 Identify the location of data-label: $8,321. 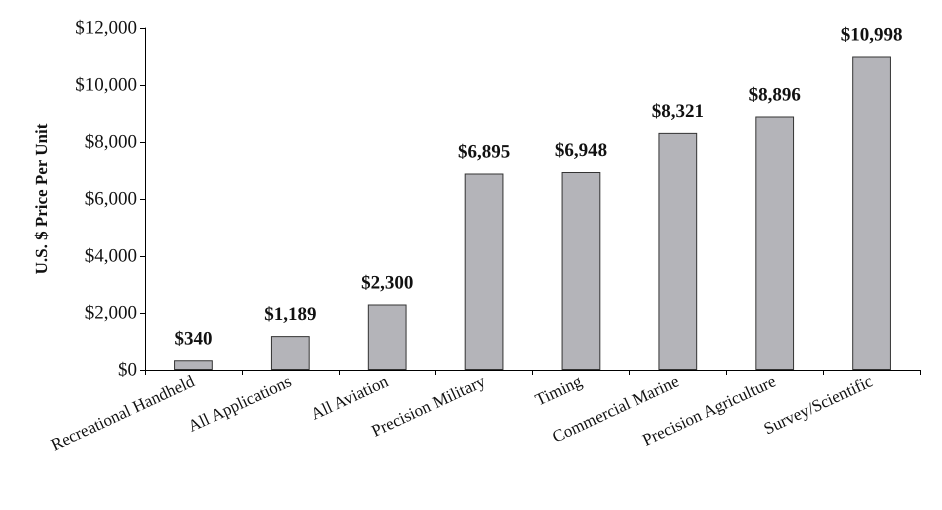
(678, 111).